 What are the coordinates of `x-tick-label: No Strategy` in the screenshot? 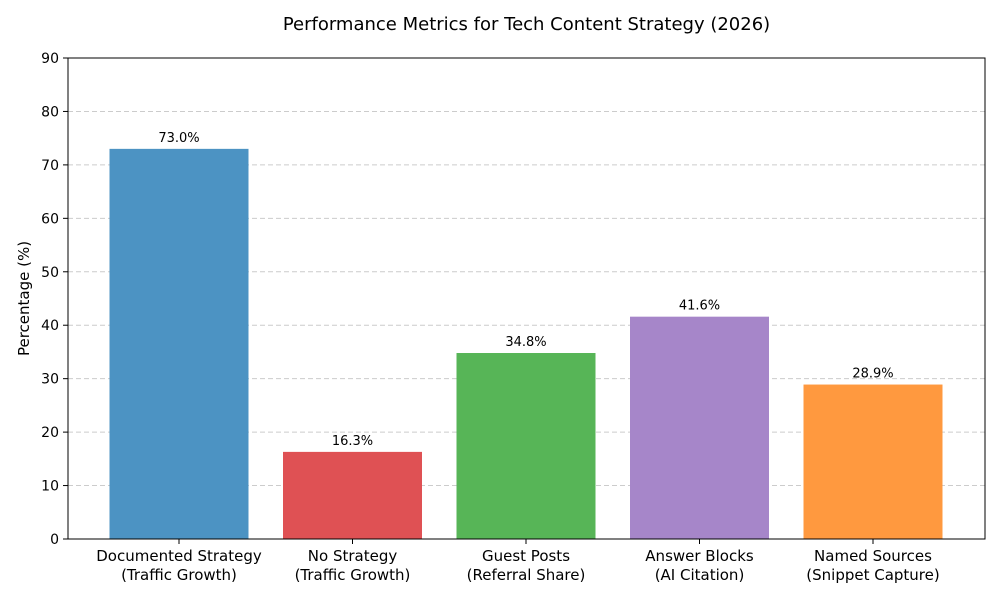 It's located at (353, 556).